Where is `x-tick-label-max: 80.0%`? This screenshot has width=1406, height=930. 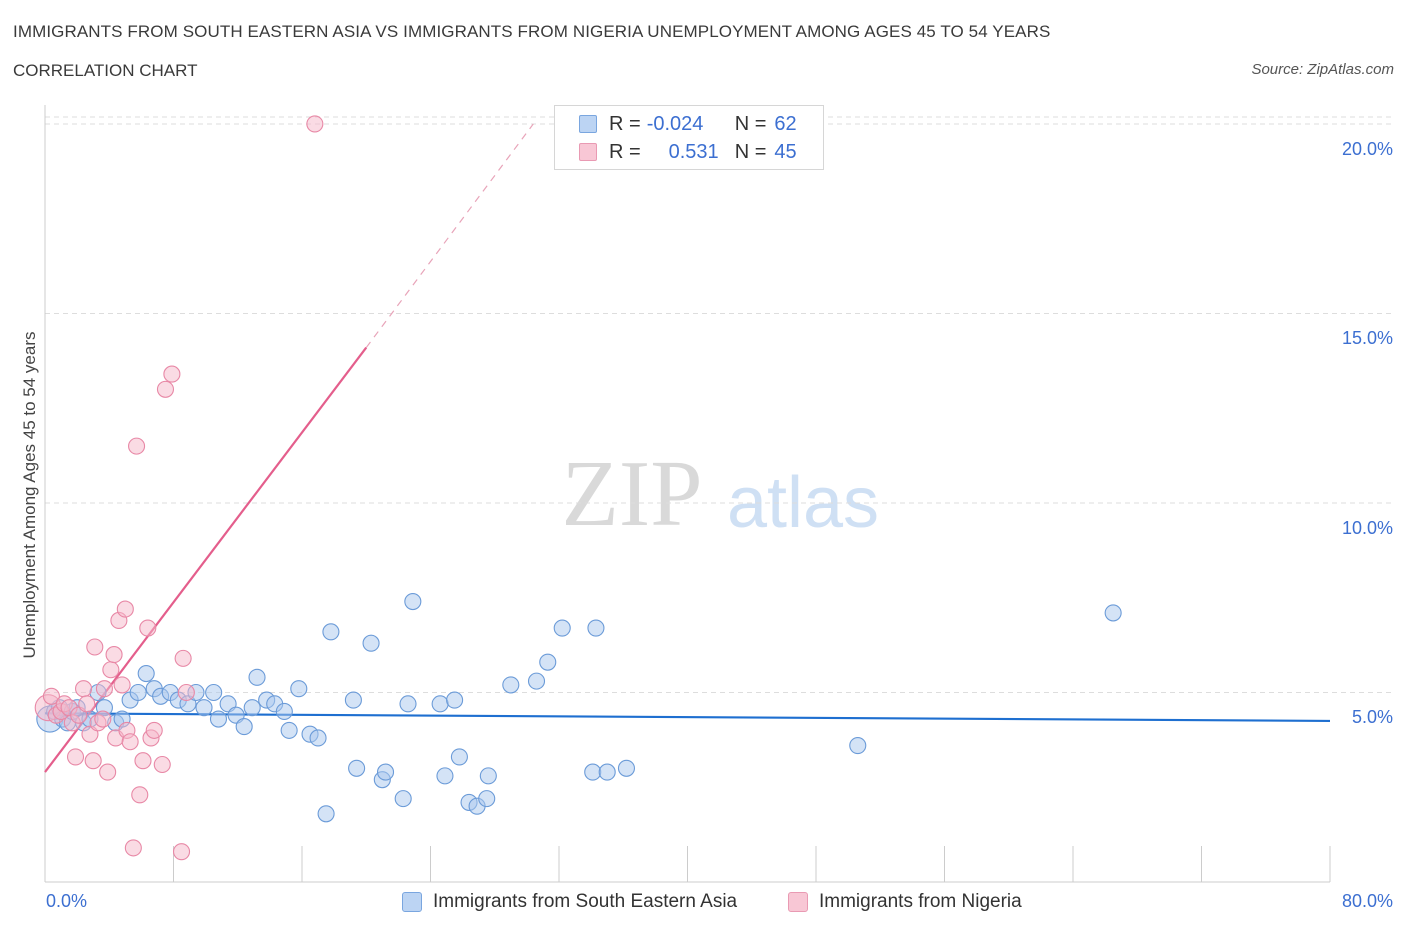 x-tick-label-max: 80.0% is located at coordinates (1367, 901).